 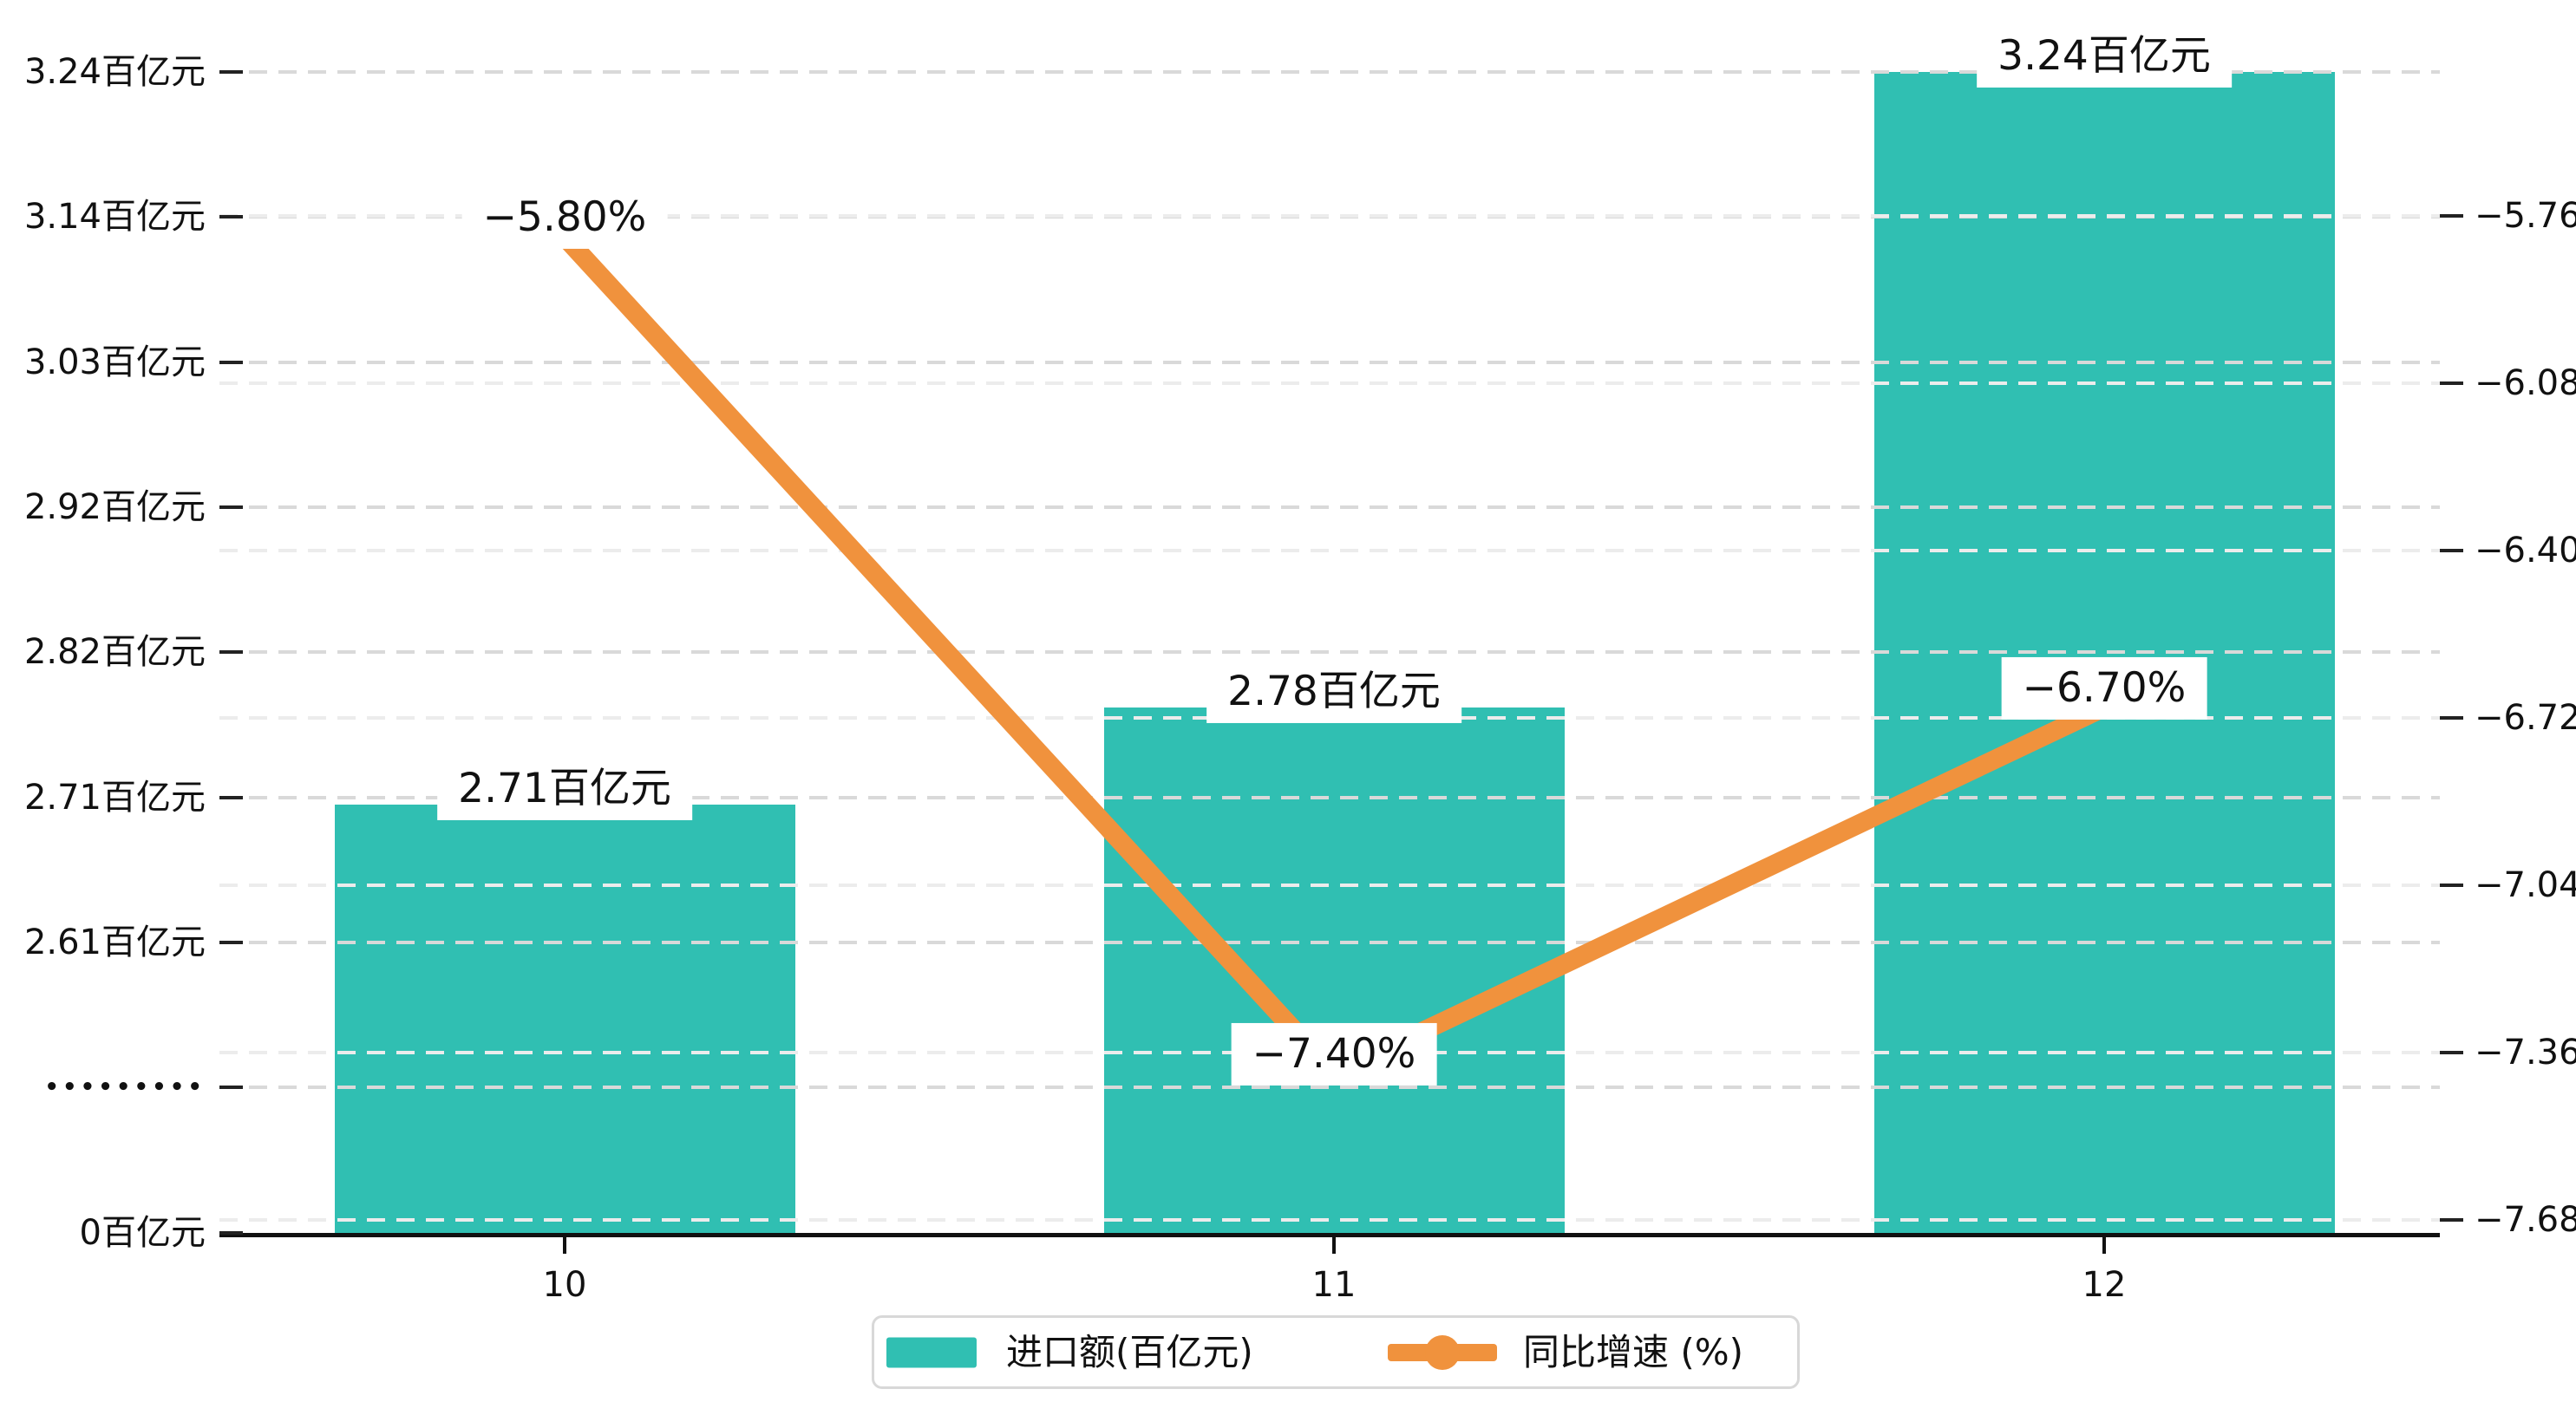 I want to click on line-series-dot-icon, so click(x=1442, y=1352).